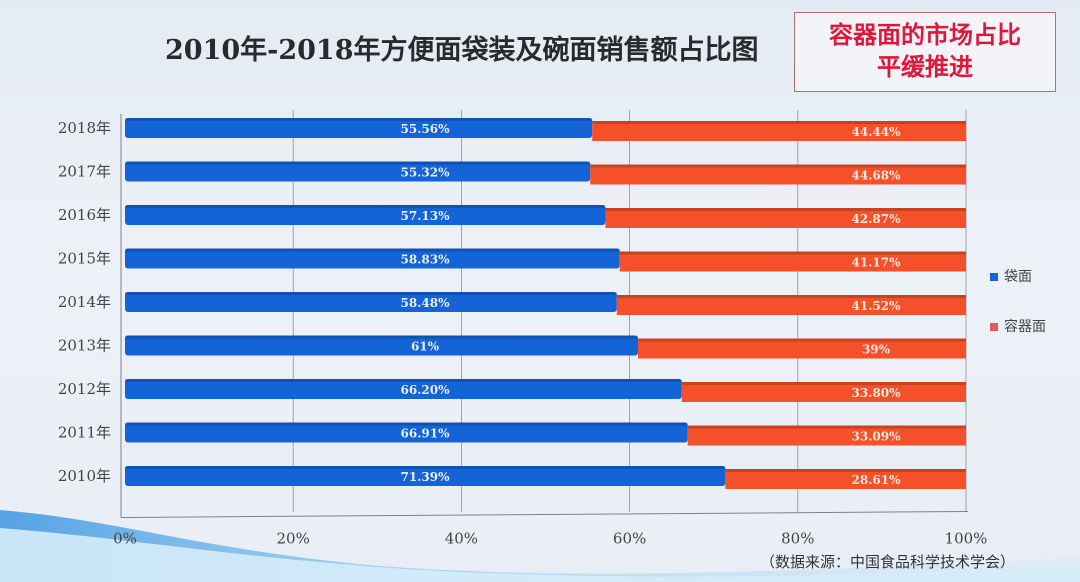  What do you see at coordinates (877, 437) in the screenshot?
I see `data-label: 33.09%` at bounding box center [877, 437].